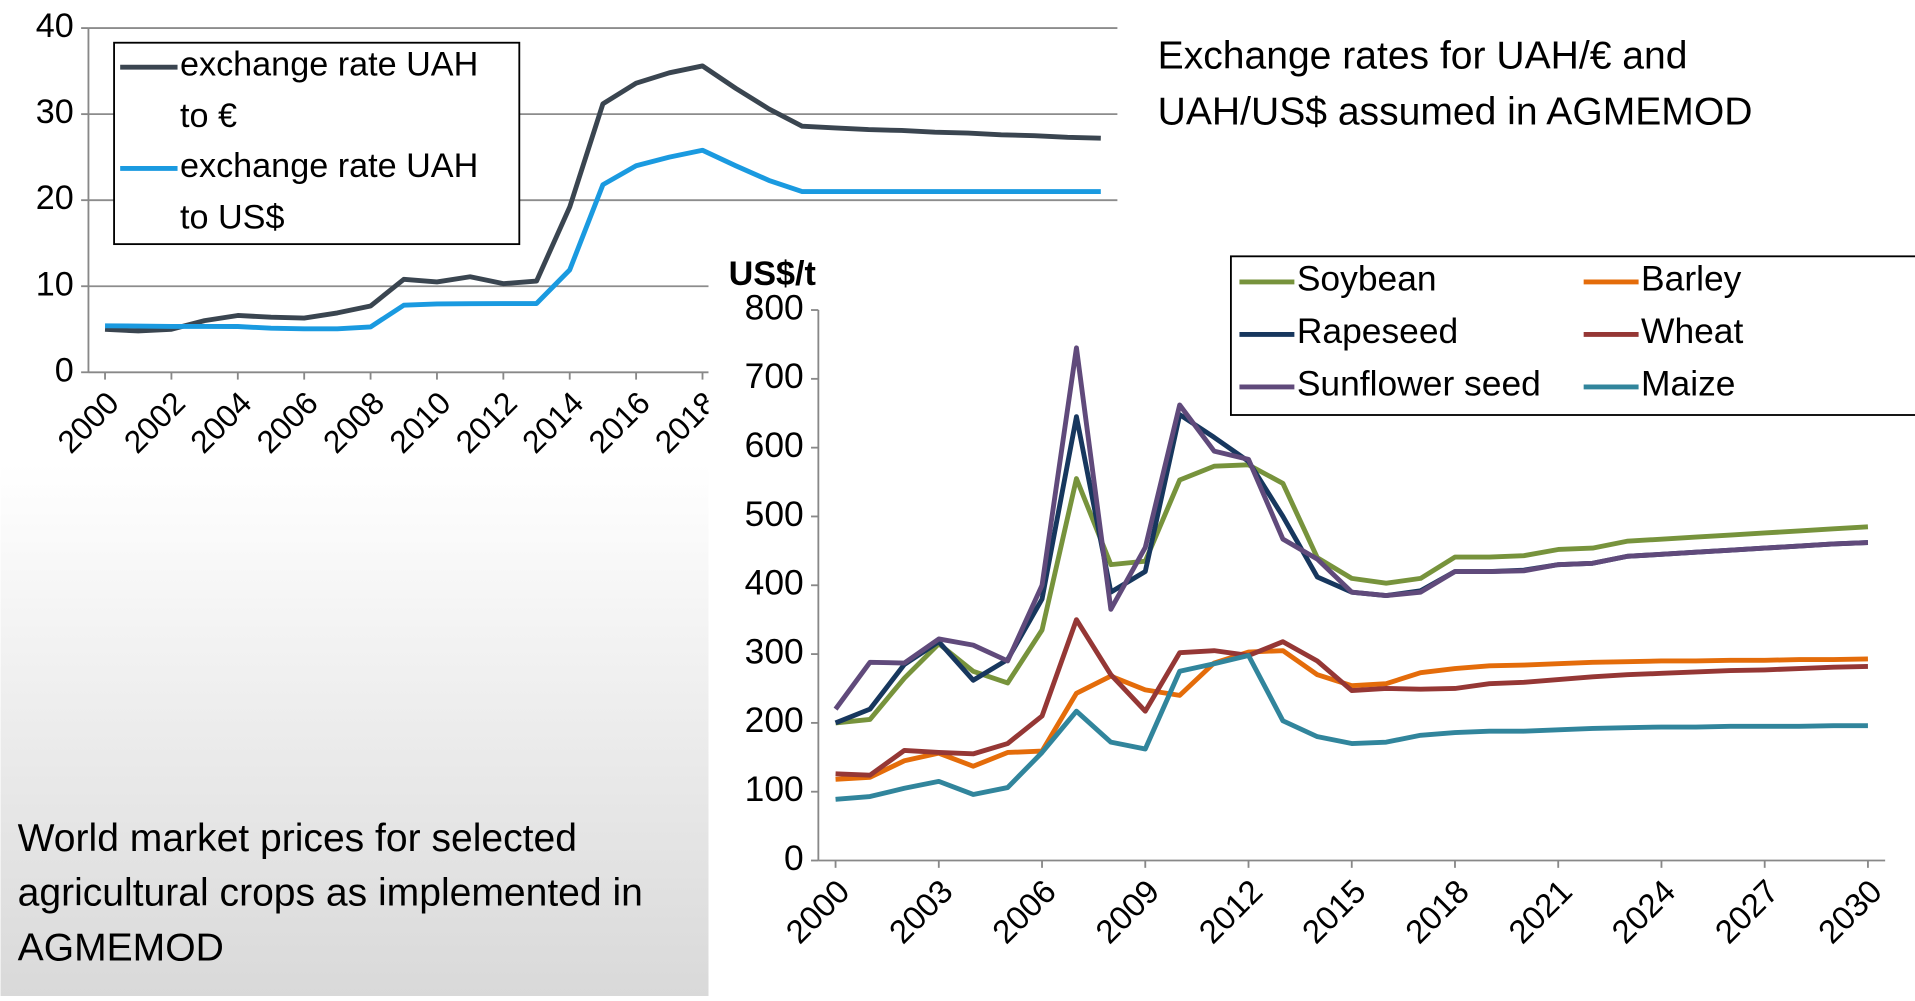  I want to click on y-tick-label: 20, so click(55, 198).